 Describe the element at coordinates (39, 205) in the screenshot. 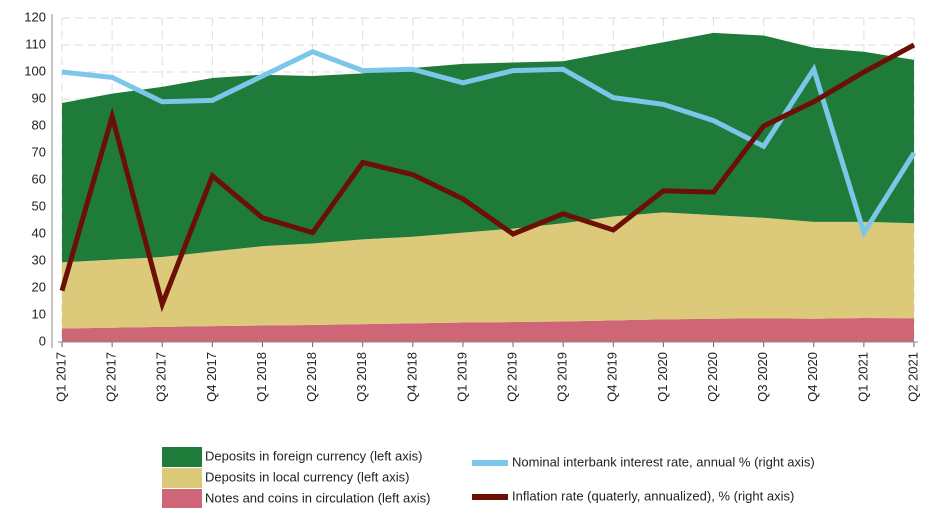

I see `y-tick-label: 50` at that location.